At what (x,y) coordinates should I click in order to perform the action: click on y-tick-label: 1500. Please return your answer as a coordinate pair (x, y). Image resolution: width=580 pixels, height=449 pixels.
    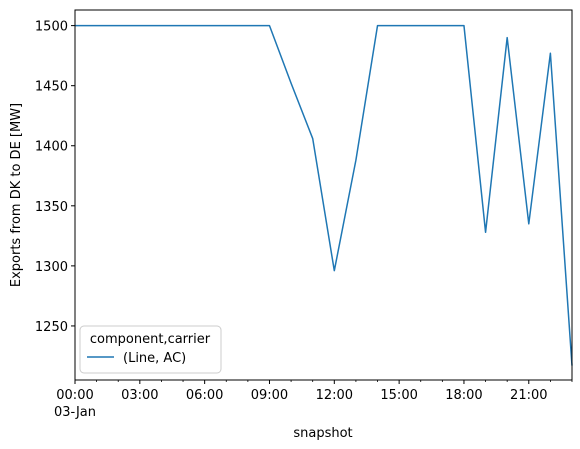
    Looking at the image, I should click on (51, 27).